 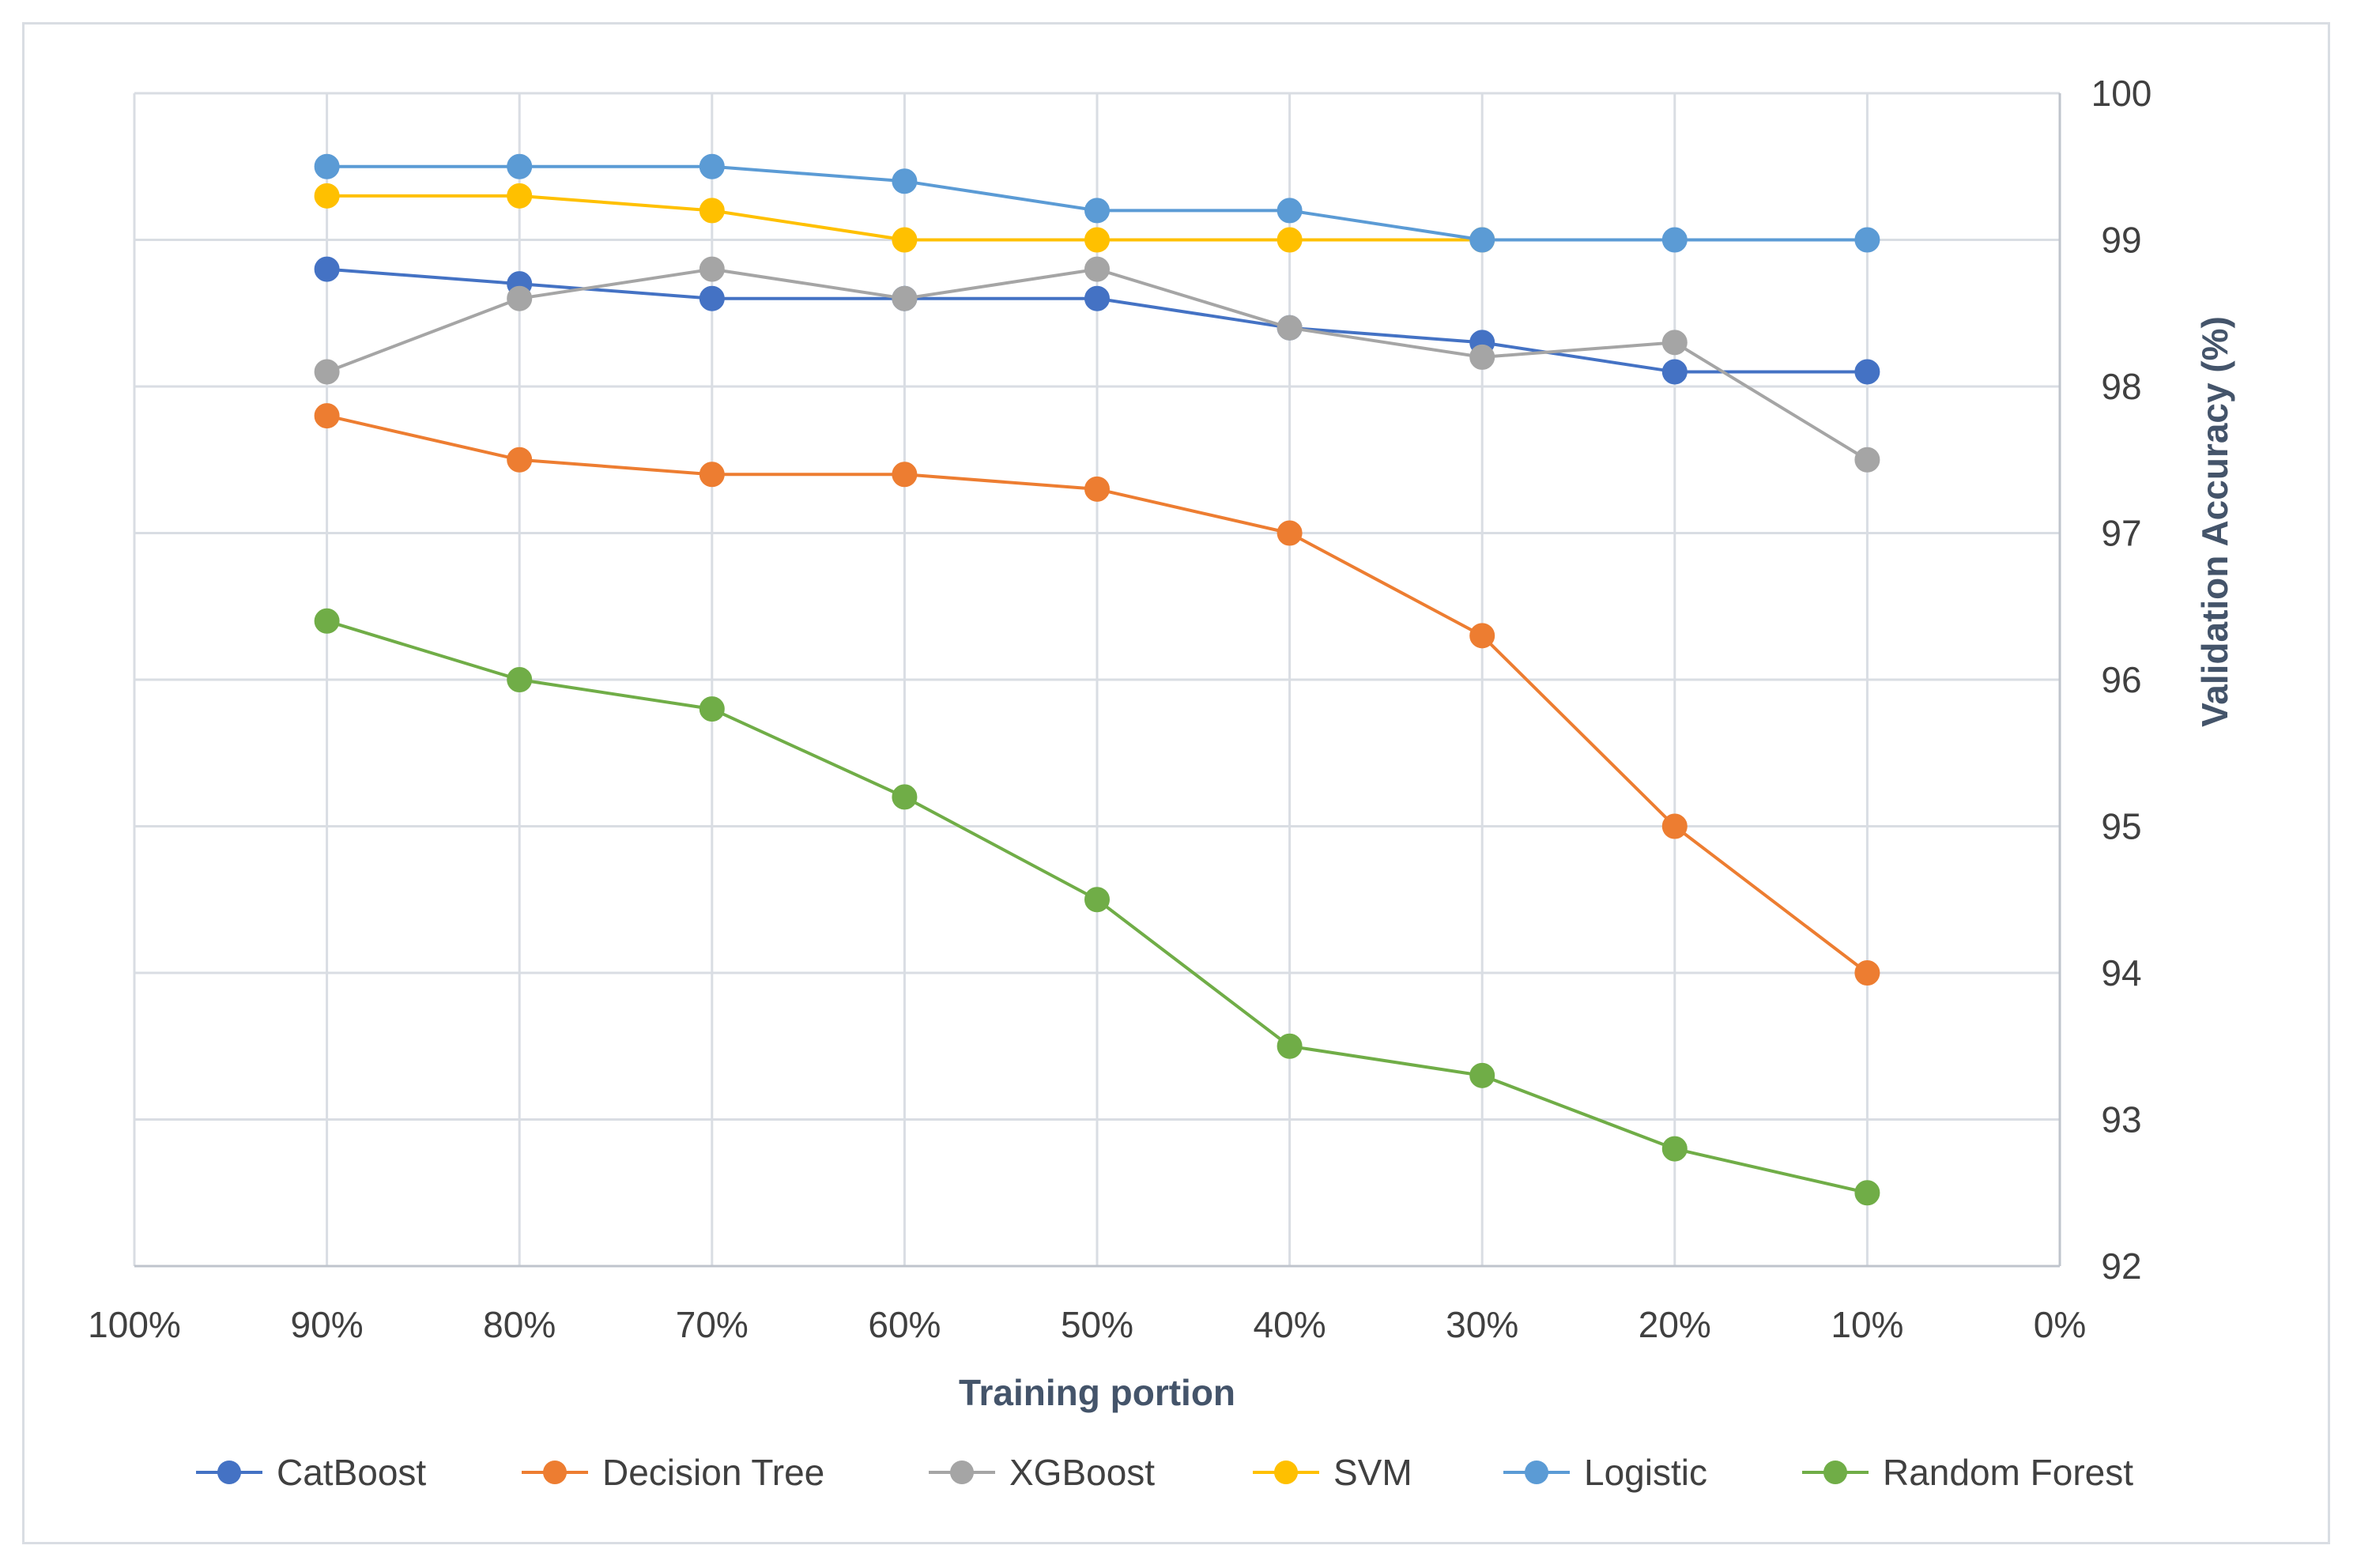 What do you see at coordinates (1290, 1324) in the screenshot?
I see `x-tick-label: 40%` at bounding box center [1290, 1324].